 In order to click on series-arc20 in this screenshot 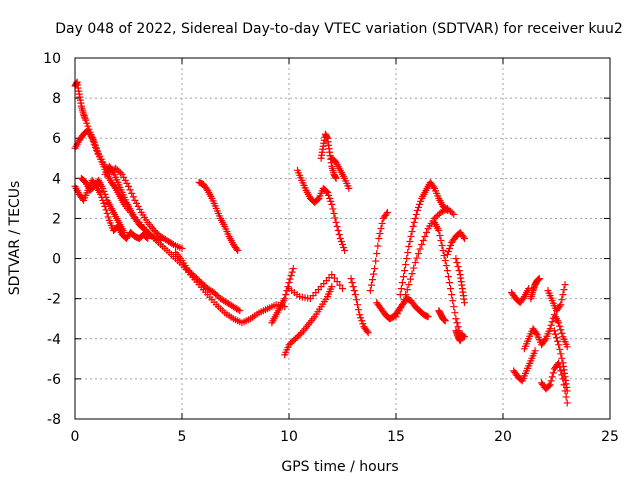, I will do `click(460, 281)`.